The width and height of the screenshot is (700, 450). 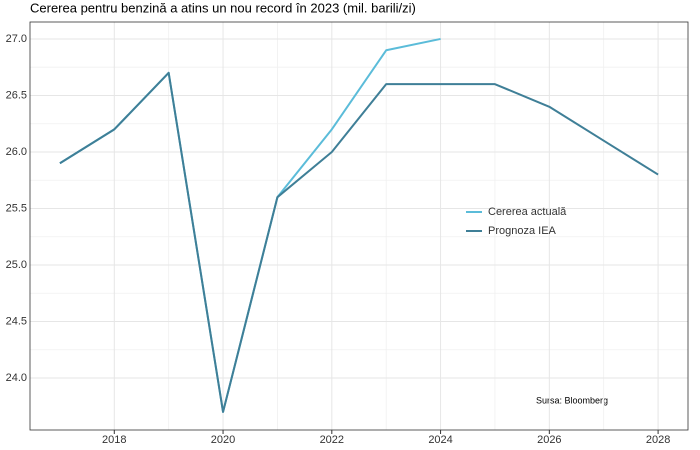 What do you see at coordinates (658, 440) in the screenshot?
I see `x-tick-label: 2028` at bounding box center [658, 440].